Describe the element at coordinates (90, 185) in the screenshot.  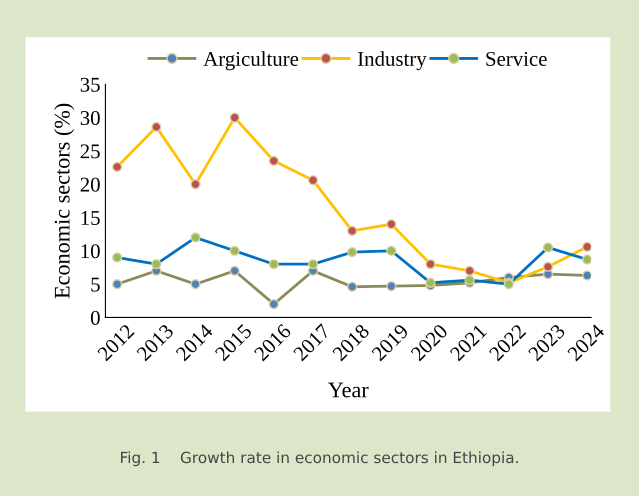
I see `y-tick-label: 20` at that location.